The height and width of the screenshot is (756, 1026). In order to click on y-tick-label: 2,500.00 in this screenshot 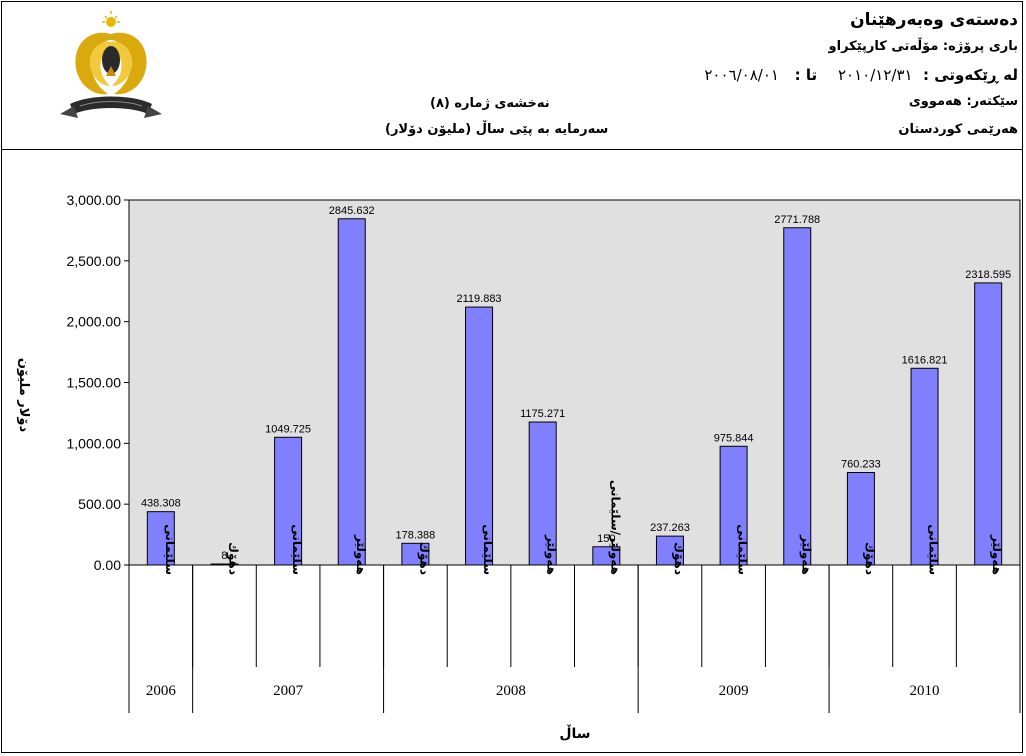, I will do `click(94, 261)`.